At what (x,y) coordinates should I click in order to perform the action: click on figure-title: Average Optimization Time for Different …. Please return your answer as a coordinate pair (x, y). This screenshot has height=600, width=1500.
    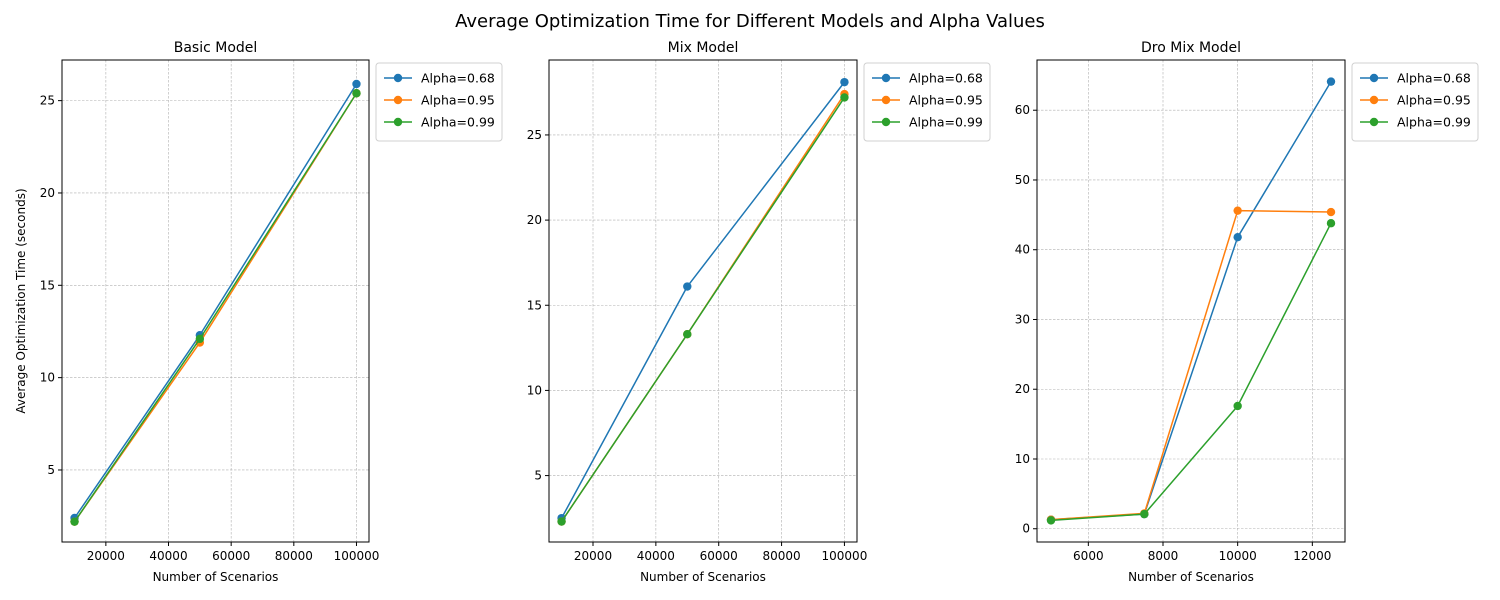
    Looking at the image, I should click on (750, 21).